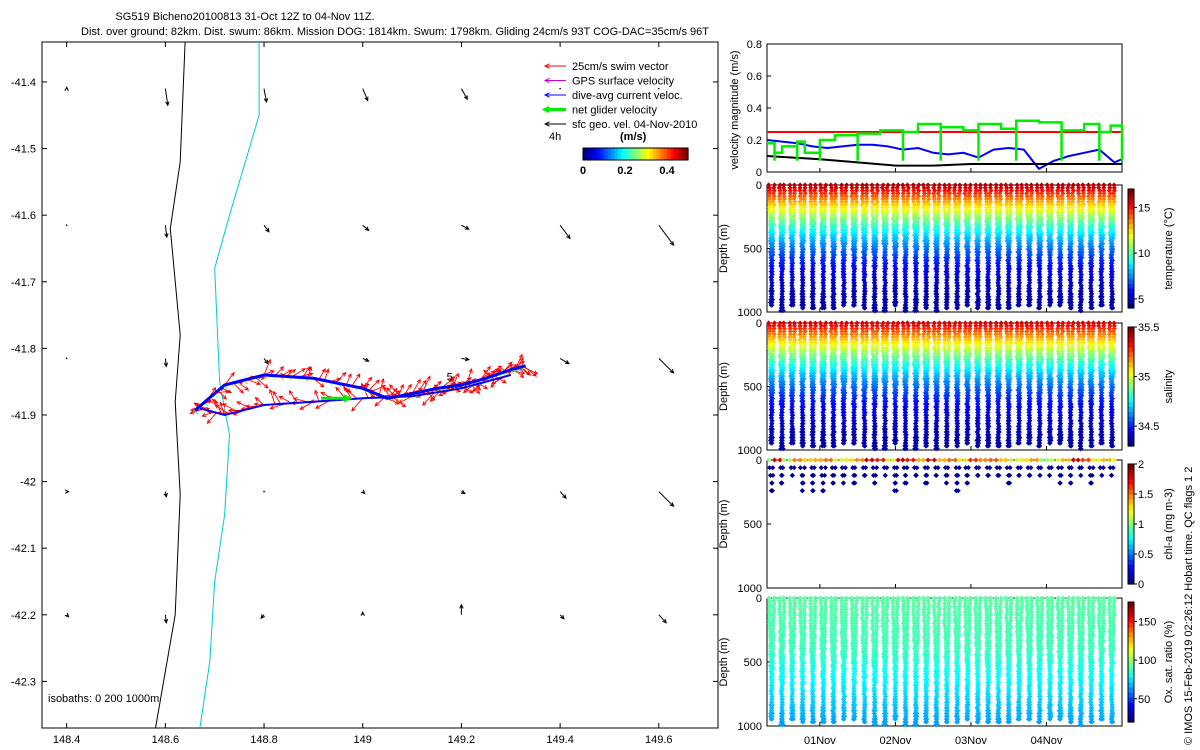  What do you see at coordinates (735, 109) in the screenshot?
I see `velocity-y-label: velocity magnitude (m/s)` at bounding box center [735, 109].